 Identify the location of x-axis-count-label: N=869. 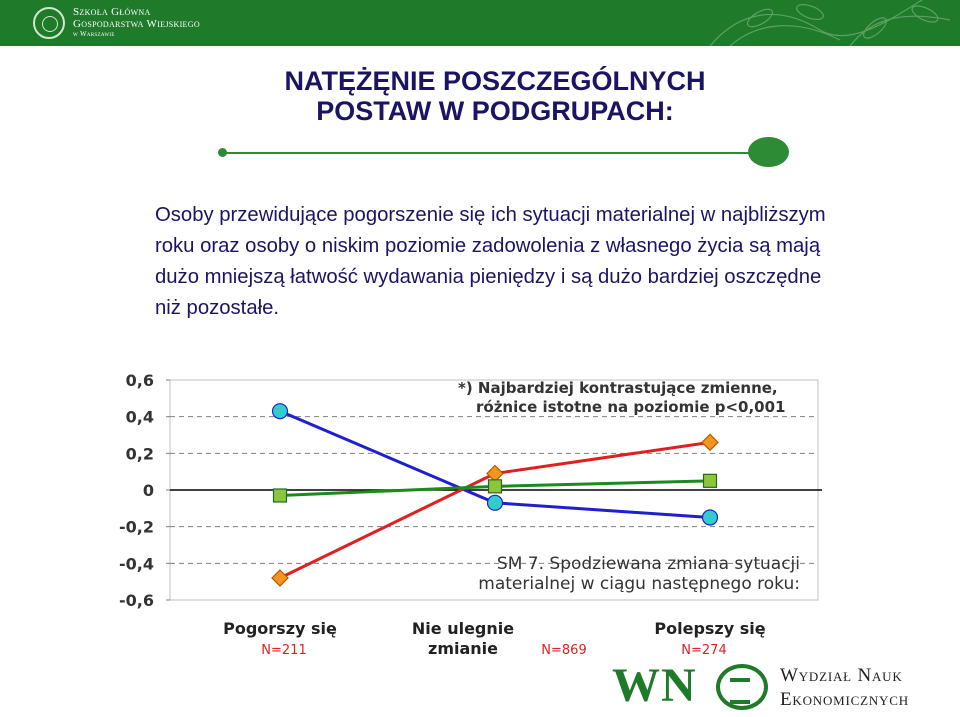
(563, 650).